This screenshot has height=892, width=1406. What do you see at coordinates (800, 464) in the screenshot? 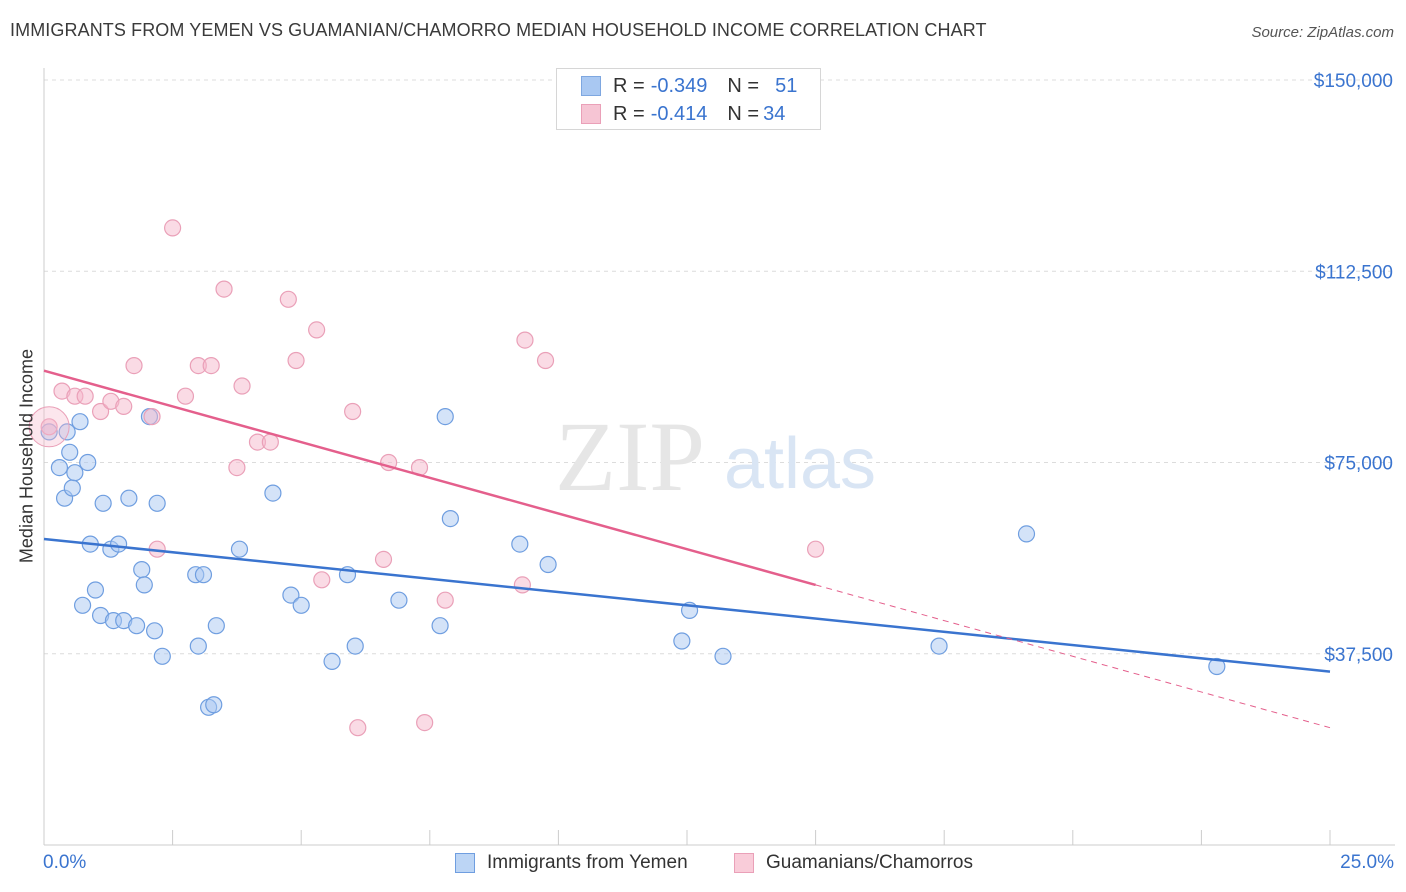
I see `watermark-atlas: atlas` at bounding box center [800, 464].